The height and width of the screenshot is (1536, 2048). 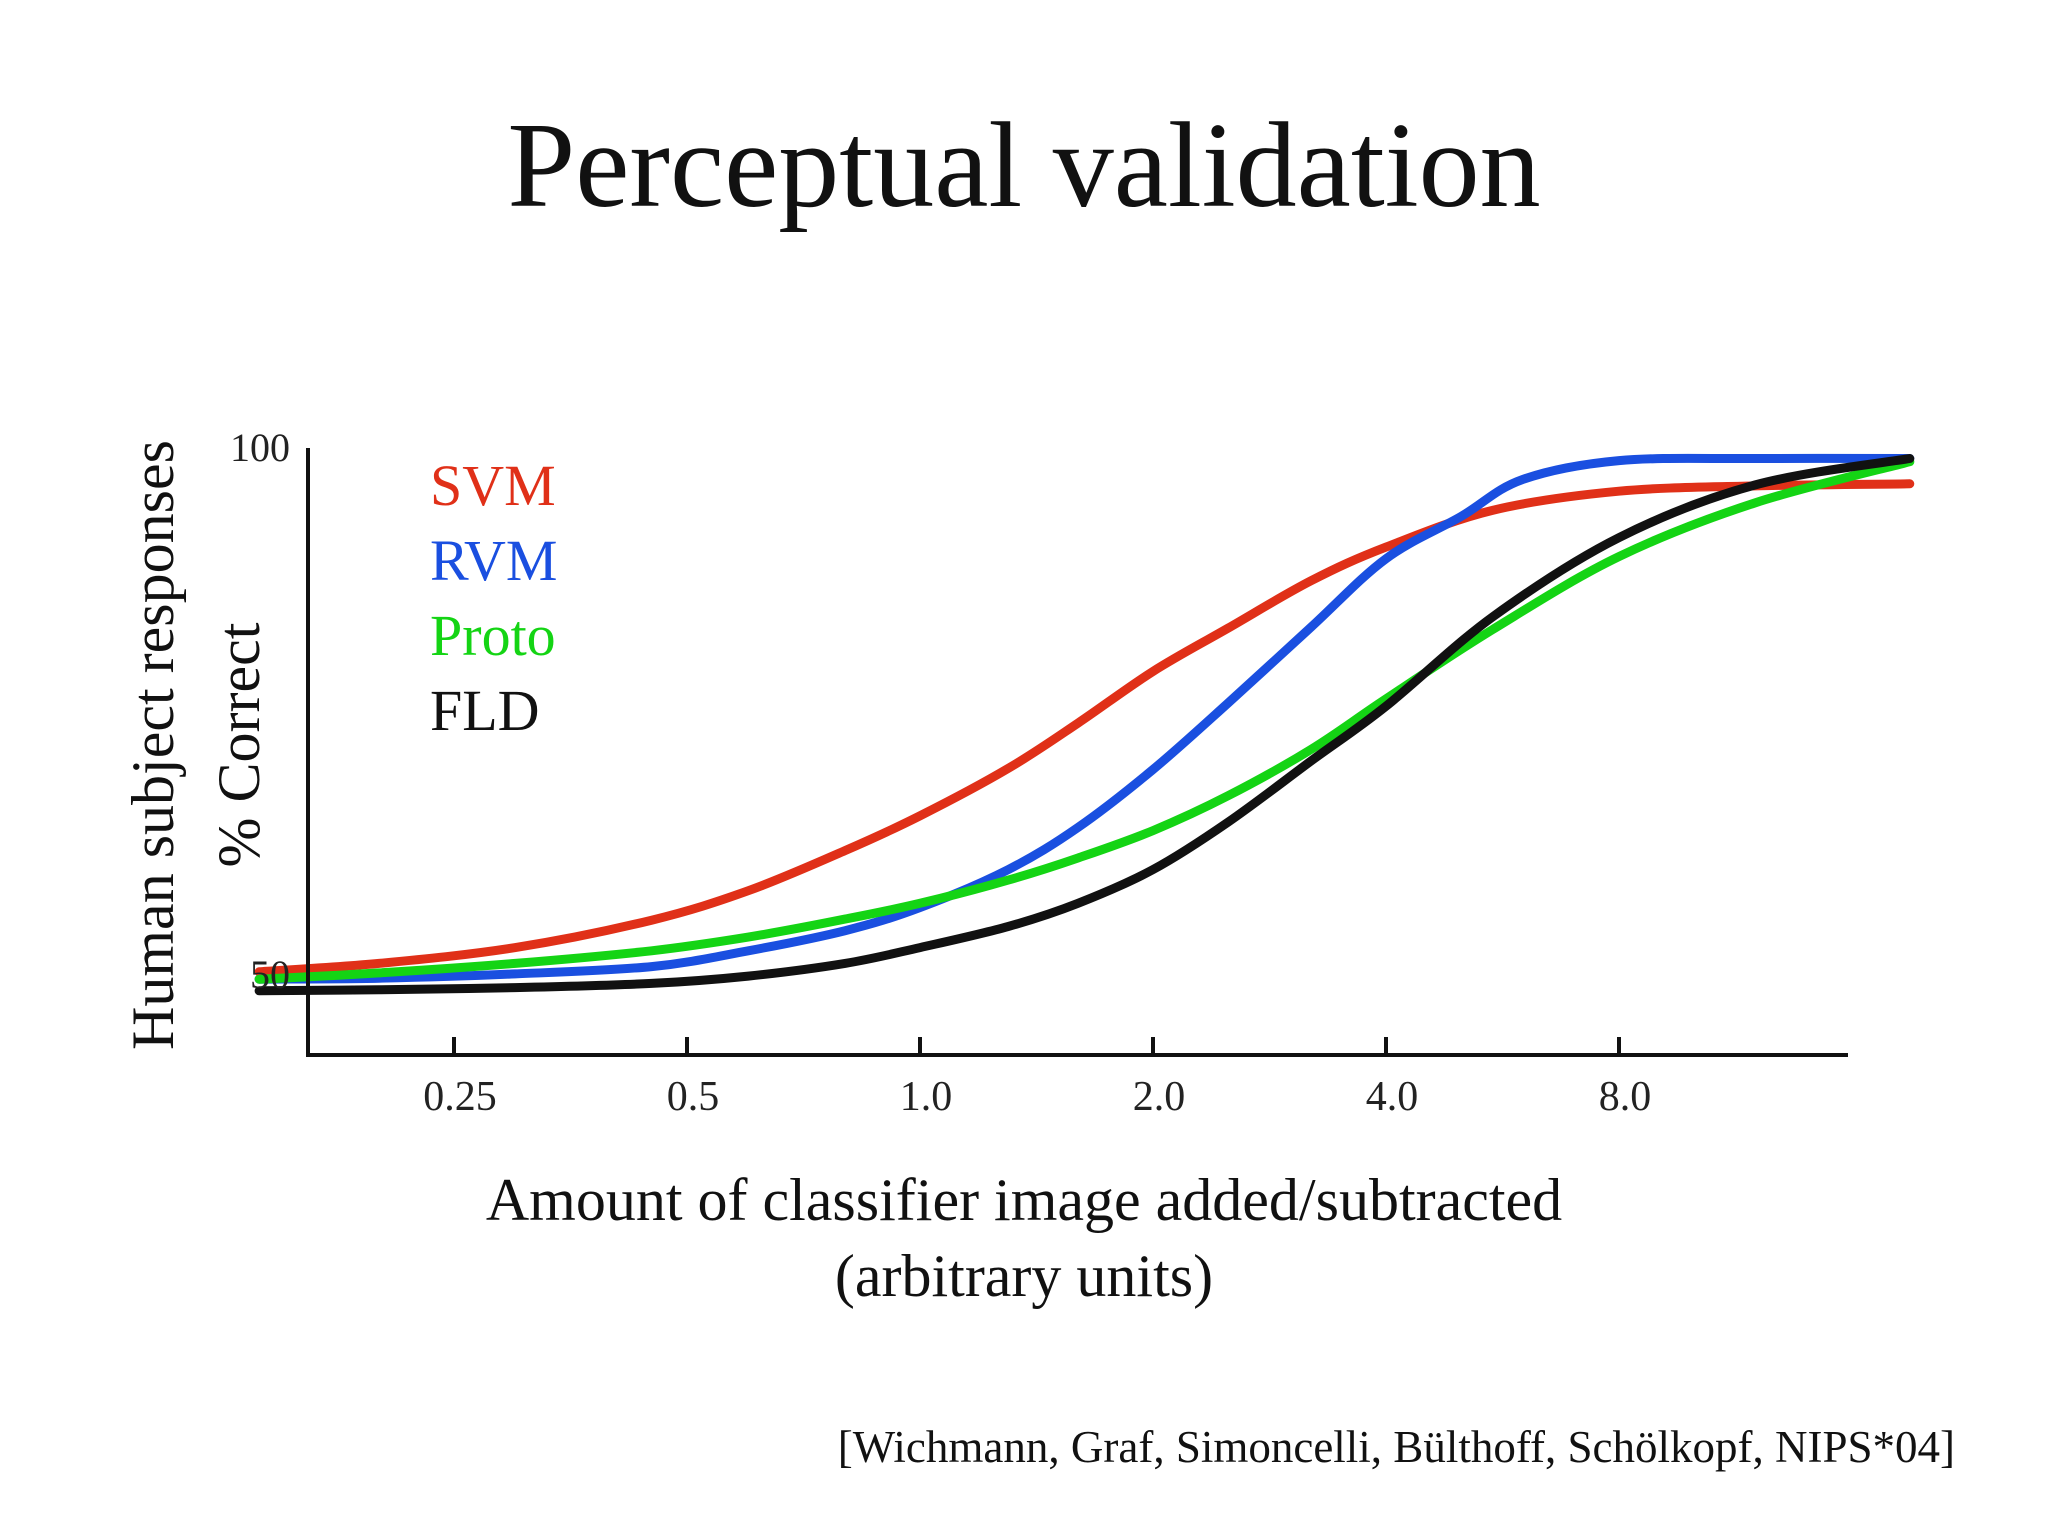 What do you see at coordinates (693, 1097) in the screenshot?
I see `x-tick-label: 0.5` at bounding box center [693, 1097].